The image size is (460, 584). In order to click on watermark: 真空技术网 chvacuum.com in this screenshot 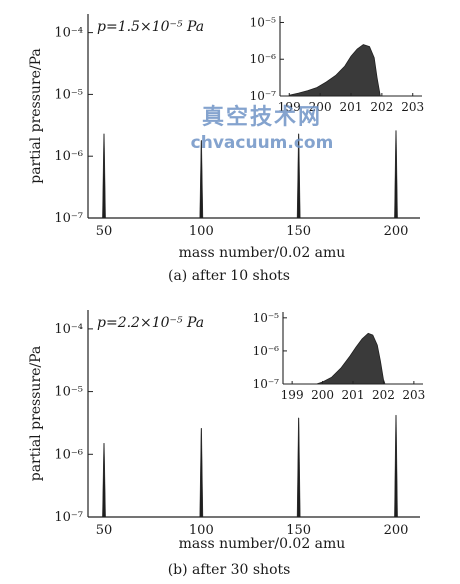, I will do `click(262, 128)`.